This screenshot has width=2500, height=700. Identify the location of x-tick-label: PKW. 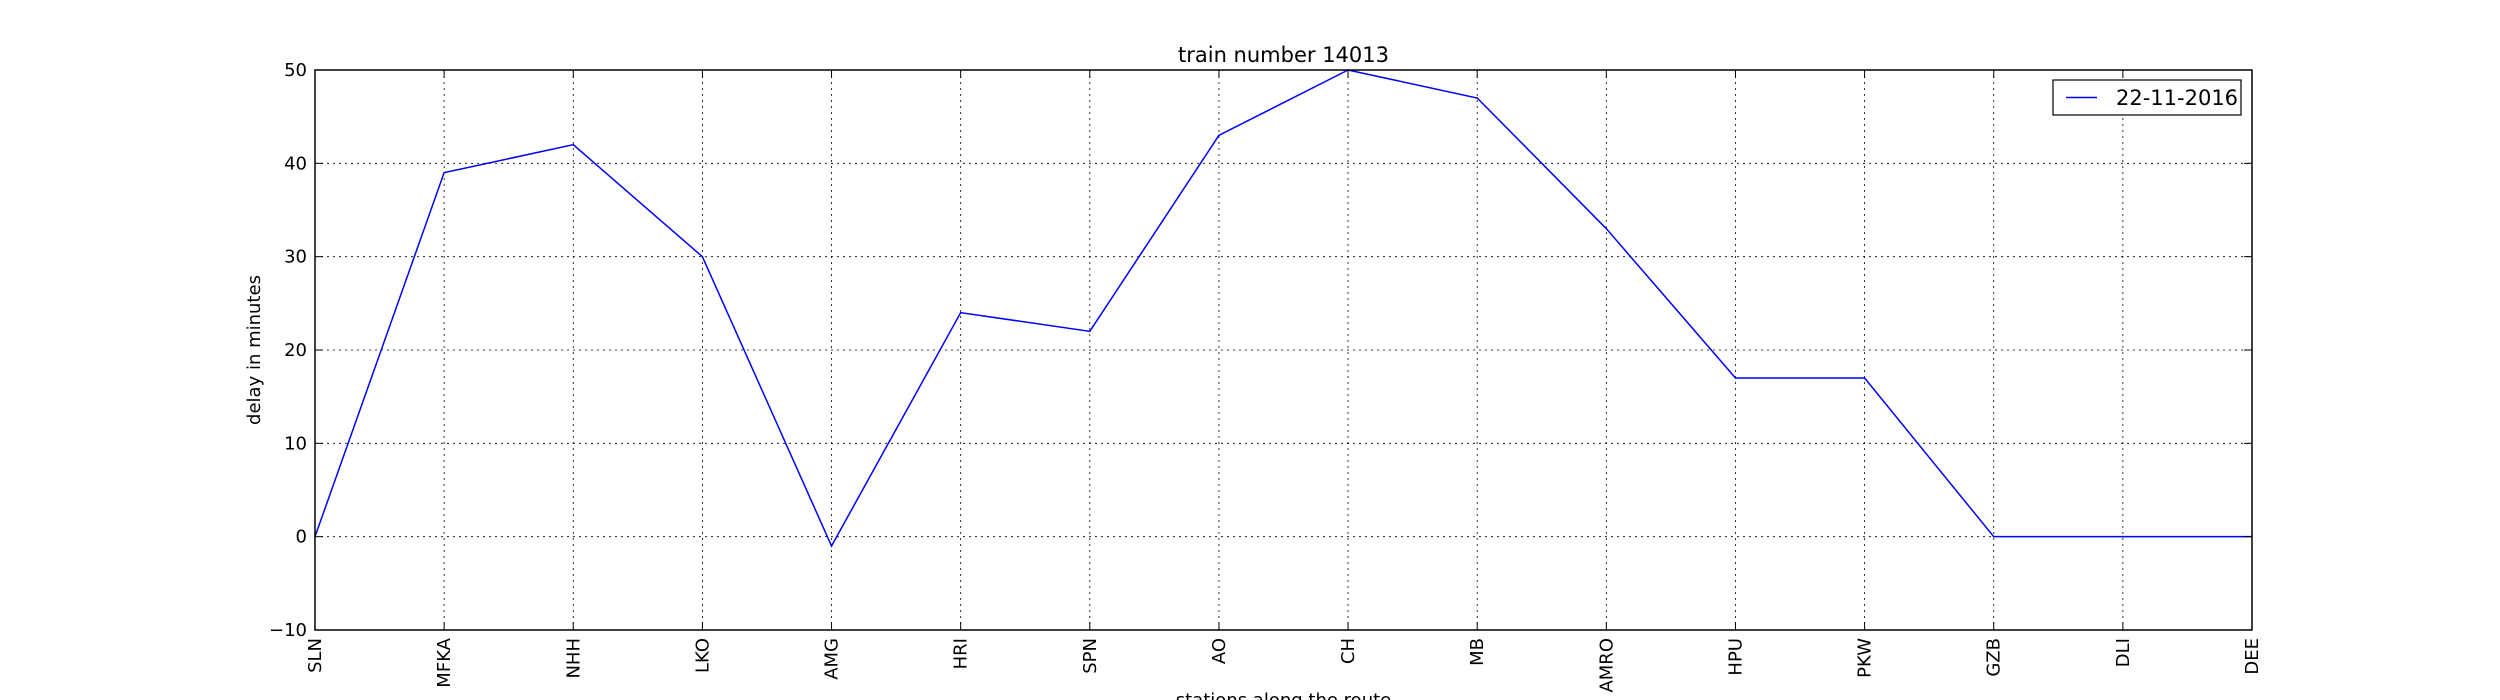
(1865, 658).